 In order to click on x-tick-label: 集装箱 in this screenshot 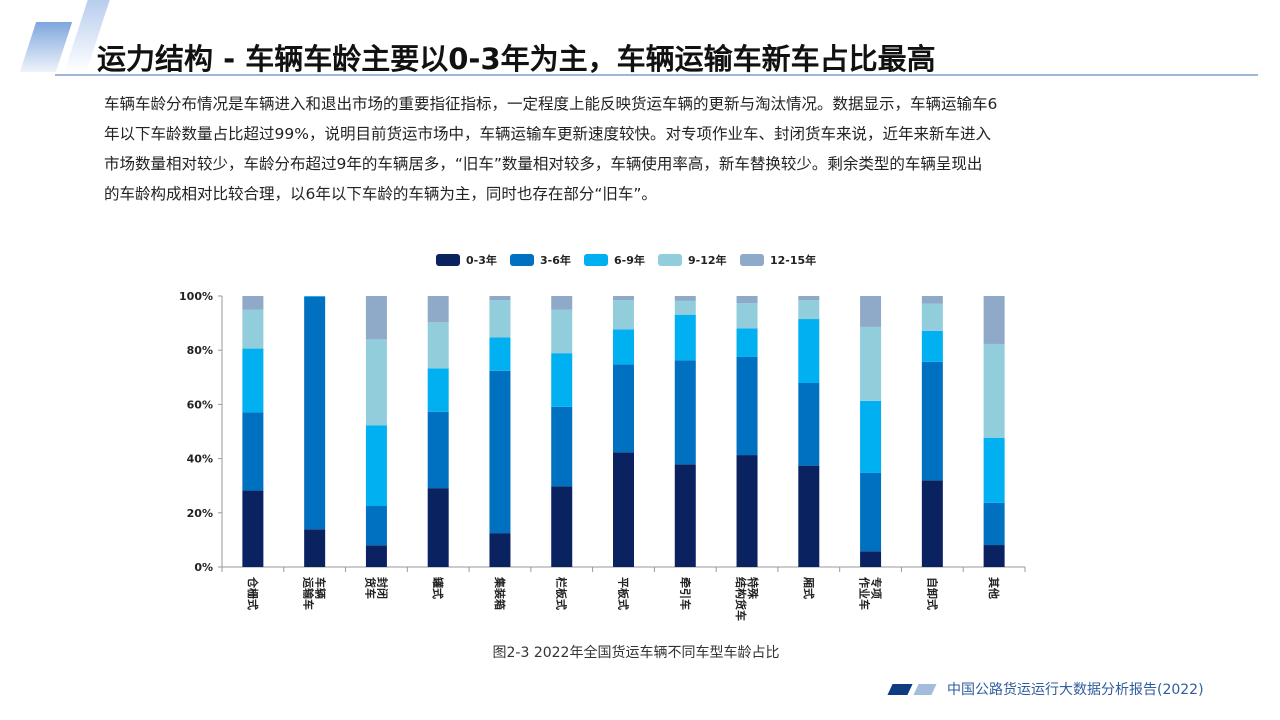, I will do `click(500, 593)`.